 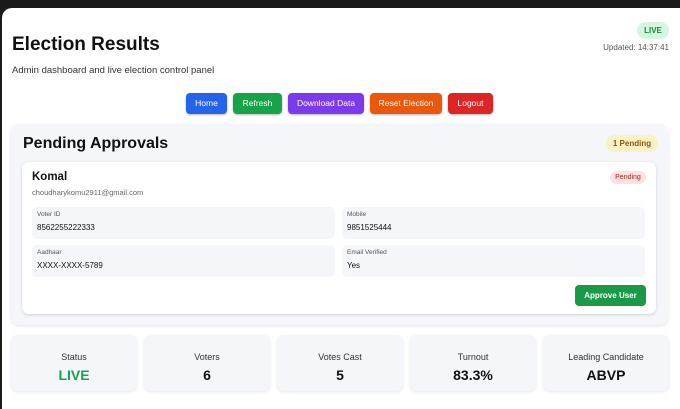 I want to click on field: Mobile 9851525444, so click(x=493, y=223).